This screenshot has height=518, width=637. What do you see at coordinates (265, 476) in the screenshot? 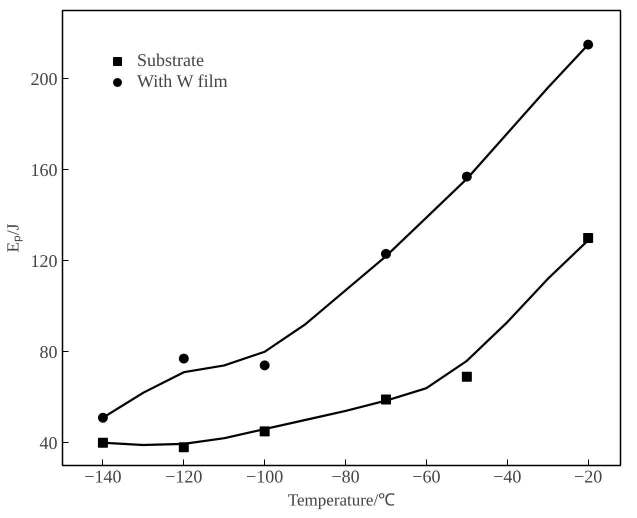
I see `x-tick-label: −100` at bounding box center [265, 476].